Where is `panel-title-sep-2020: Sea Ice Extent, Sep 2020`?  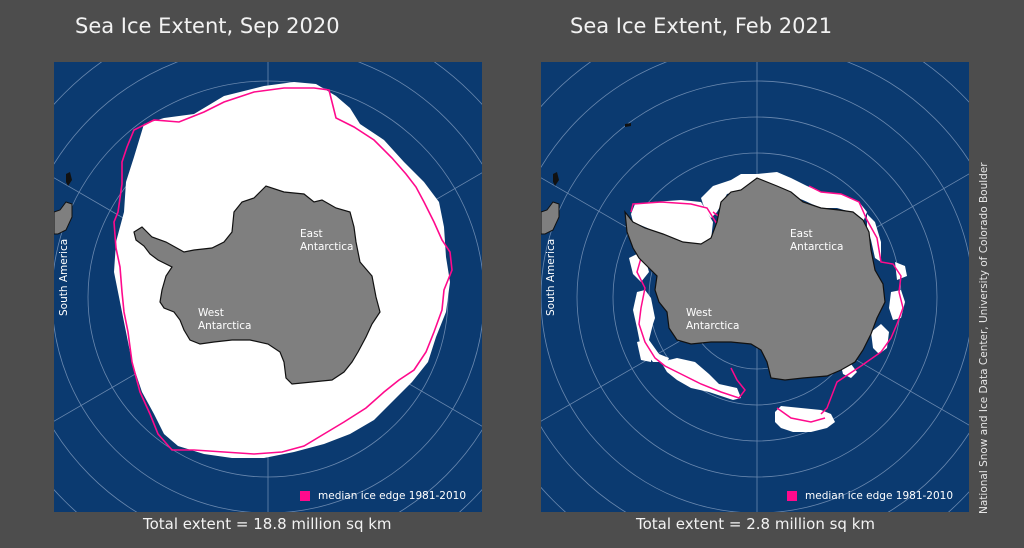 panel-title-sep-2020: Sea Ice Extent, Sep 2020 is located at coordinates (207, 26).